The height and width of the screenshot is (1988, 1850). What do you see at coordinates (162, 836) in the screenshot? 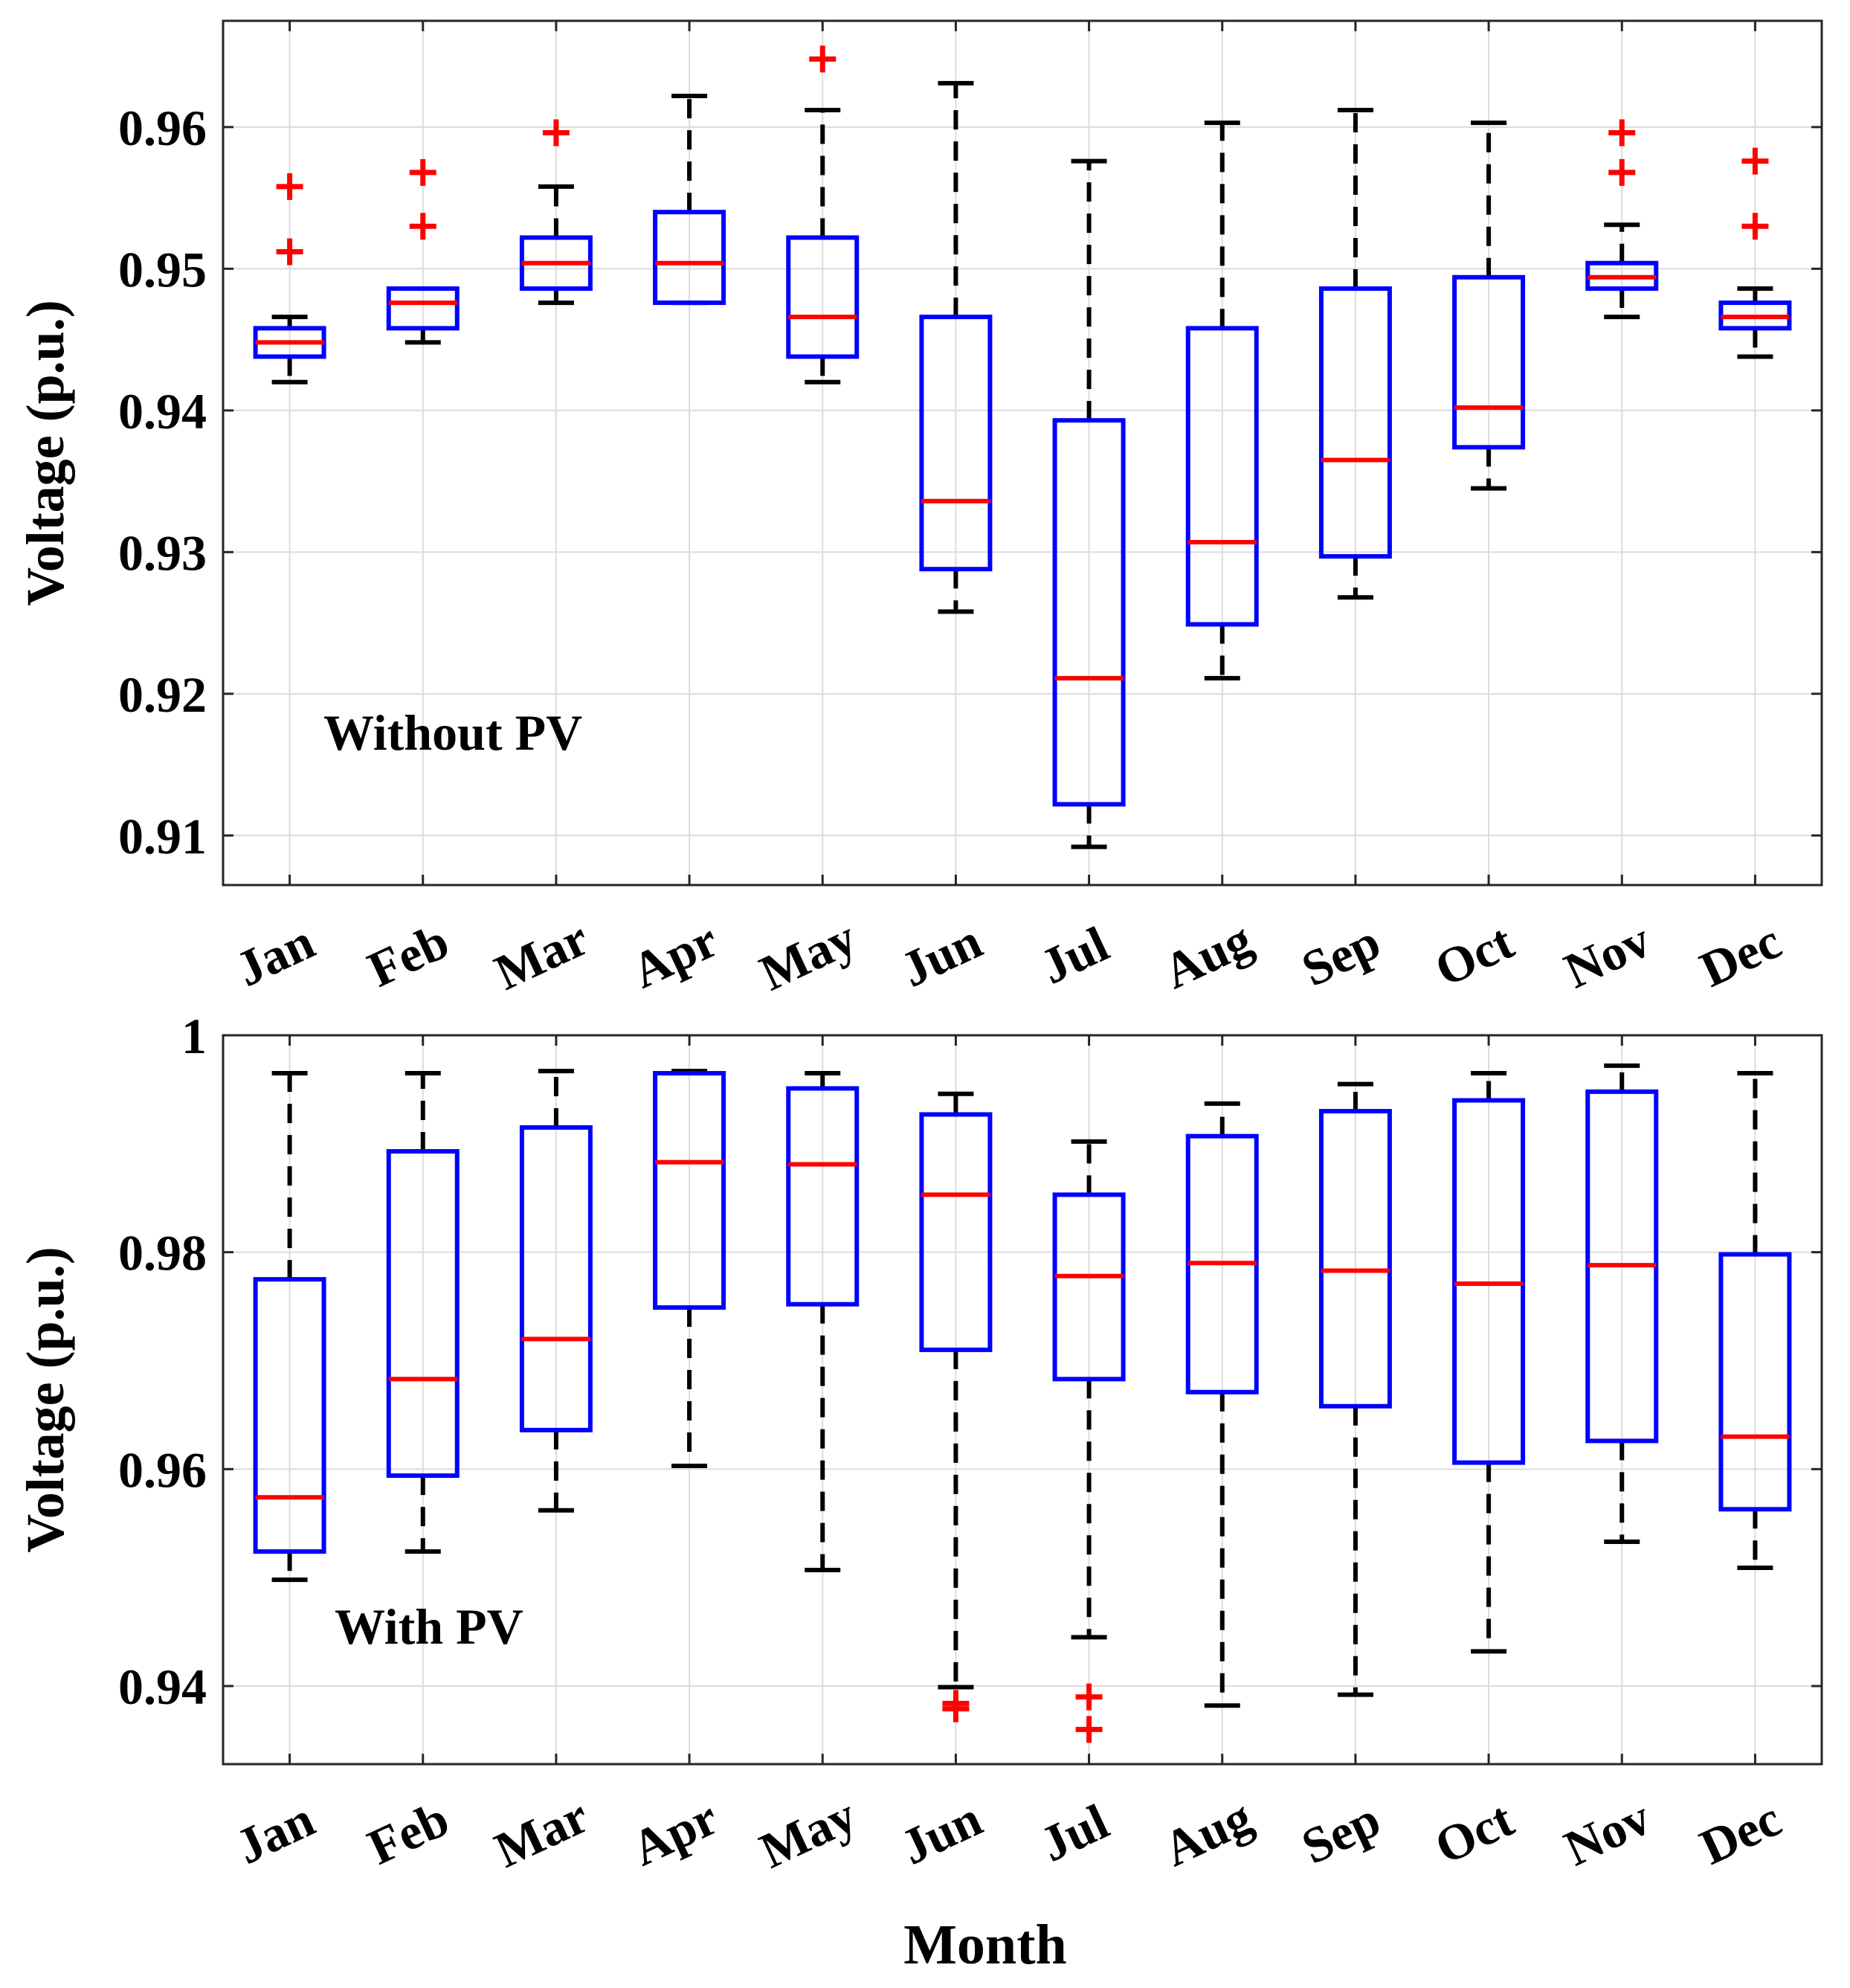
I see `y-tick-label: 0.91` at bounding box center [162, 836].